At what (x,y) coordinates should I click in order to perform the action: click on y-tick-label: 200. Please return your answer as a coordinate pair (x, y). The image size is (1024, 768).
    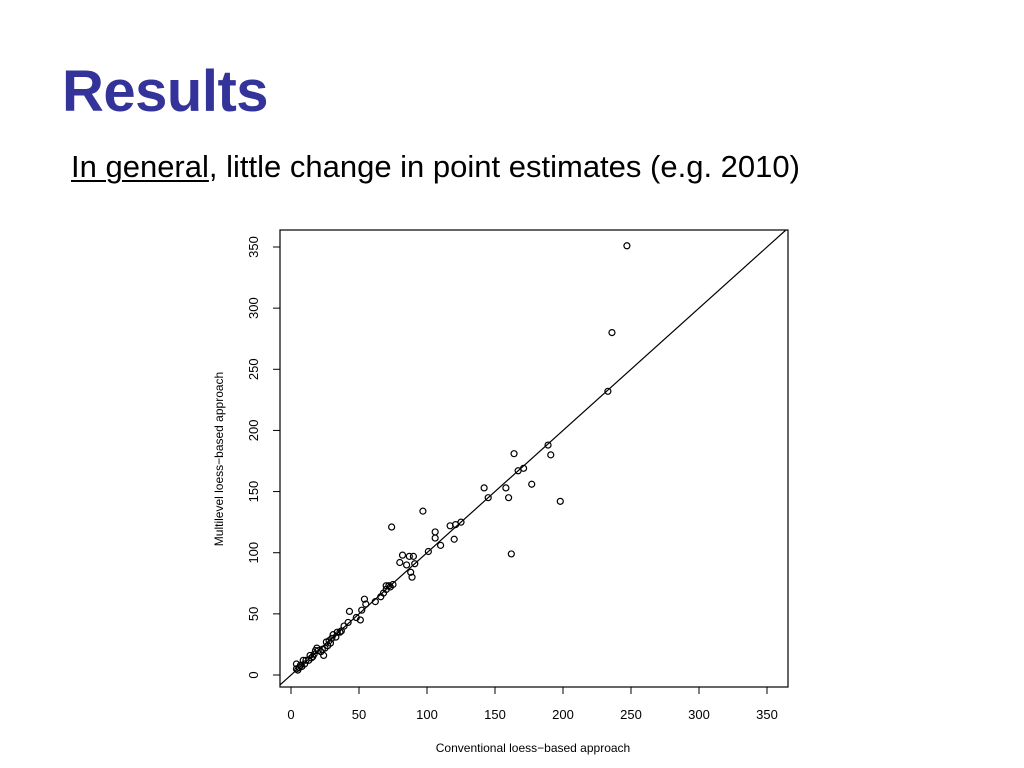
    Looking at the image, I should click on (253, 431).